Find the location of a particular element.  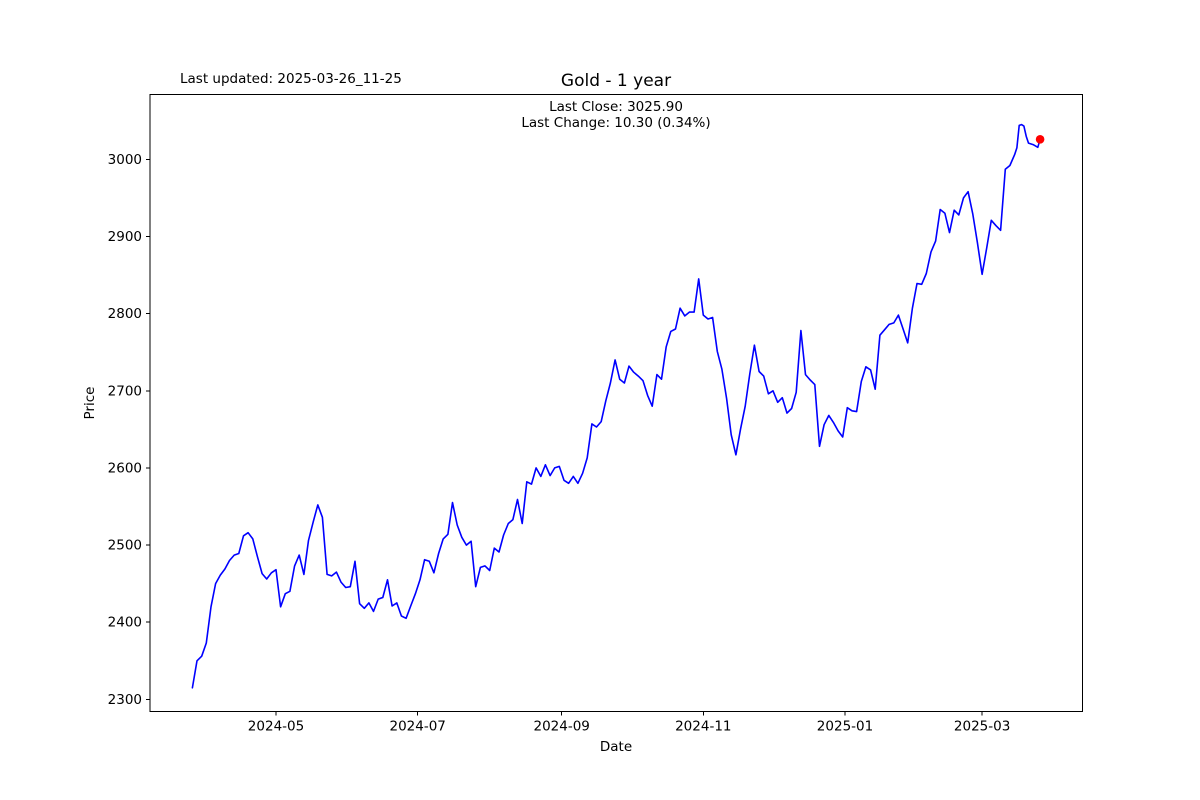

y-tick-label: 2300 is located at coordinates (125, 700).